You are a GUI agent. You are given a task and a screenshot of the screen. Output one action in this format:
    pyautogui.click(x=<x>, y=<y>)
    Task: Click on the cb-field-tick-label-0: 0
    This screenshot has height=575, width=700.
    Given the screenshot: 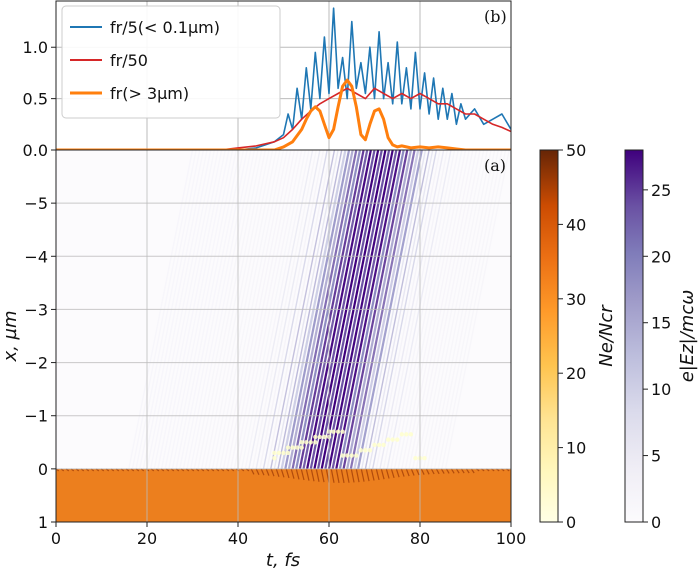 What is the action you would take?
    pyautogui.click(x=656, y=522)
    